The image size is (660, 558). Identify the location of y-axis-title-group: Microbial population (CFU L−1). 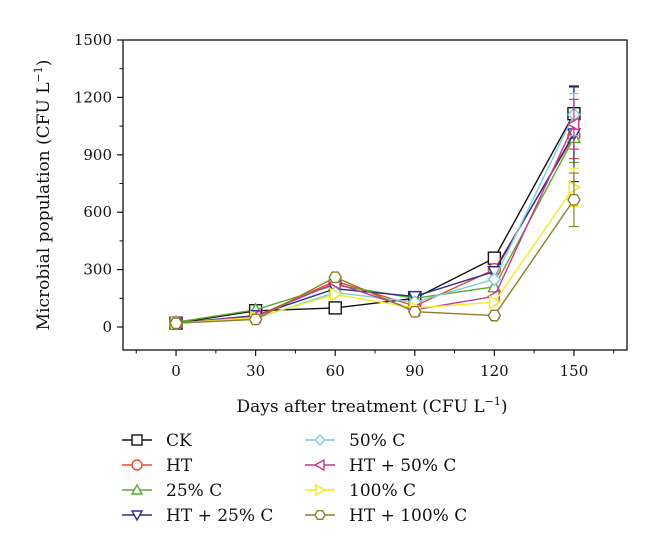
(43, 195).